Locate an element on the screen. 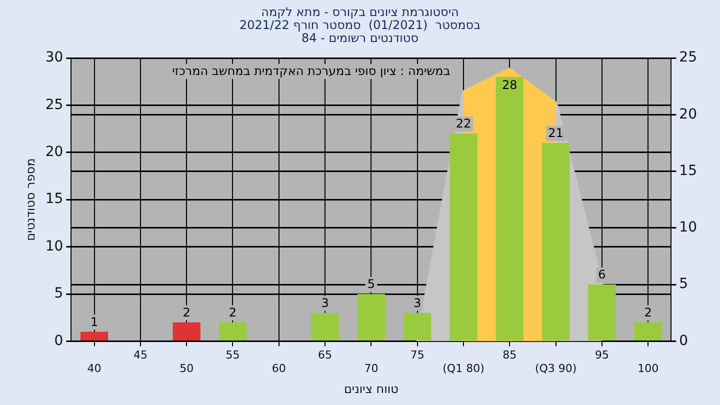 This screenshot has height=405, width=720. y-tick-label: 20 is located at coordinates (54, 152).